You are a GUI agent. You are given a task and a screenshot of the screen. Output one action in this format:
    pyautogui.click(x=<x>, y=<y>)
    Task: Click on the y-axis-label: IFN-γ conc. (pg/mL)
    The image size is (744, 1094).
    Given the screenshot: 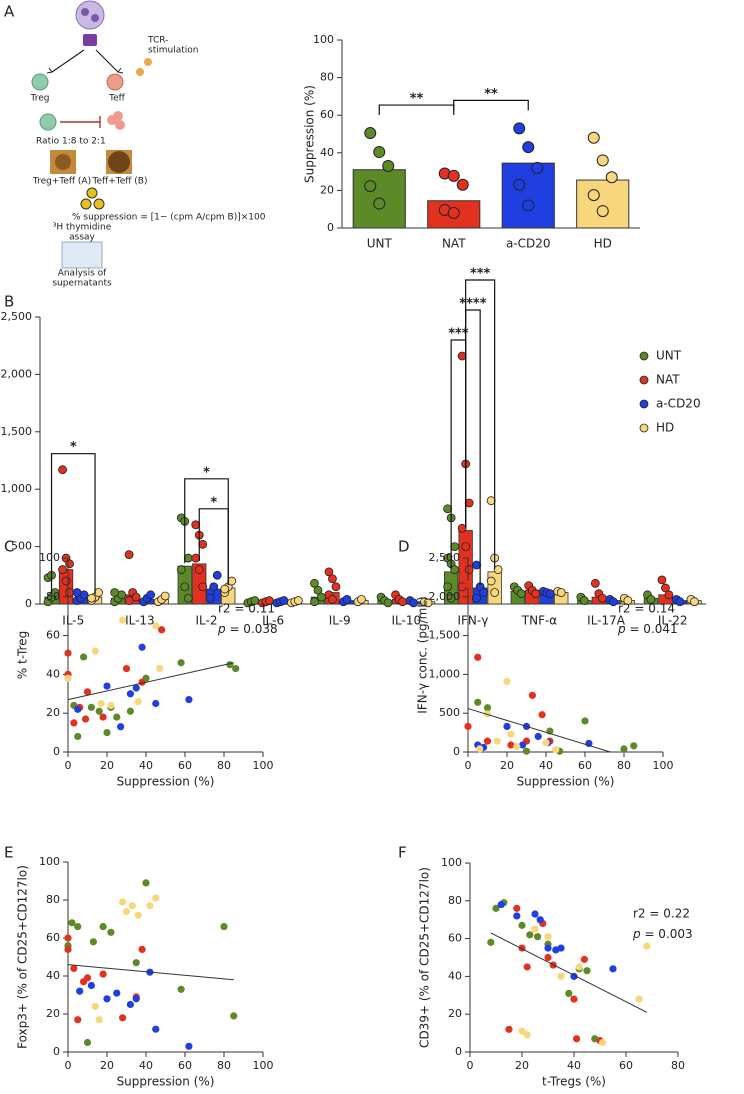 What is the action you would take?
    pyautogui.click(x=423, y=654)
    